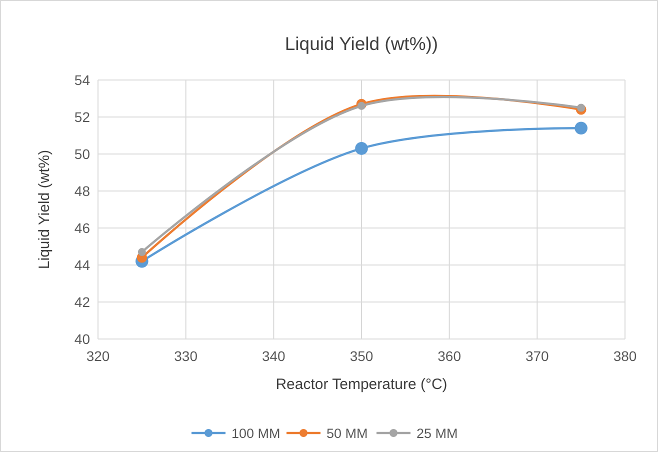  I want to click on legend-label: 100 MM, so click(256, 433).